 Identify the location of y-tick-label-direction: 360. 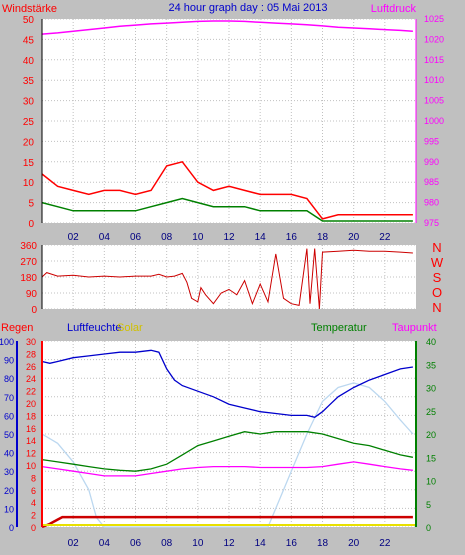
(28, 246).